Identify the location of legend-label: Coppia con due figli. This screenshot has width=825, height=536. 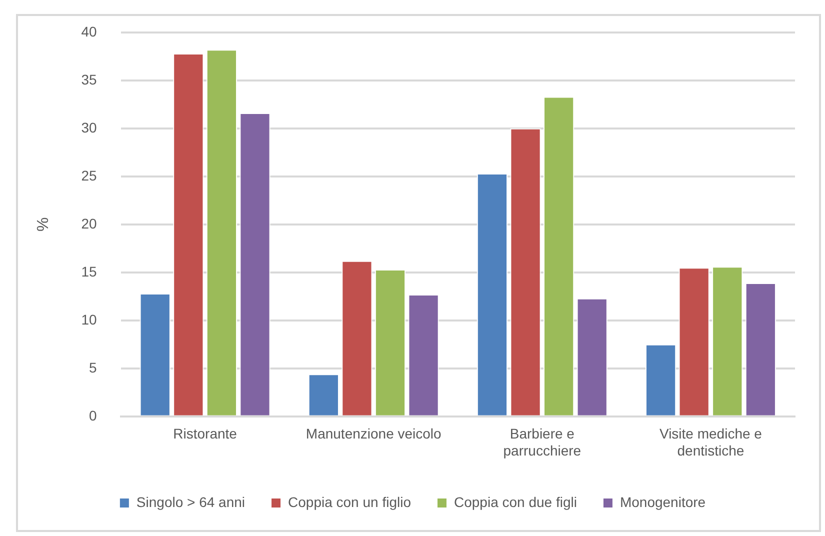
(515, 502).